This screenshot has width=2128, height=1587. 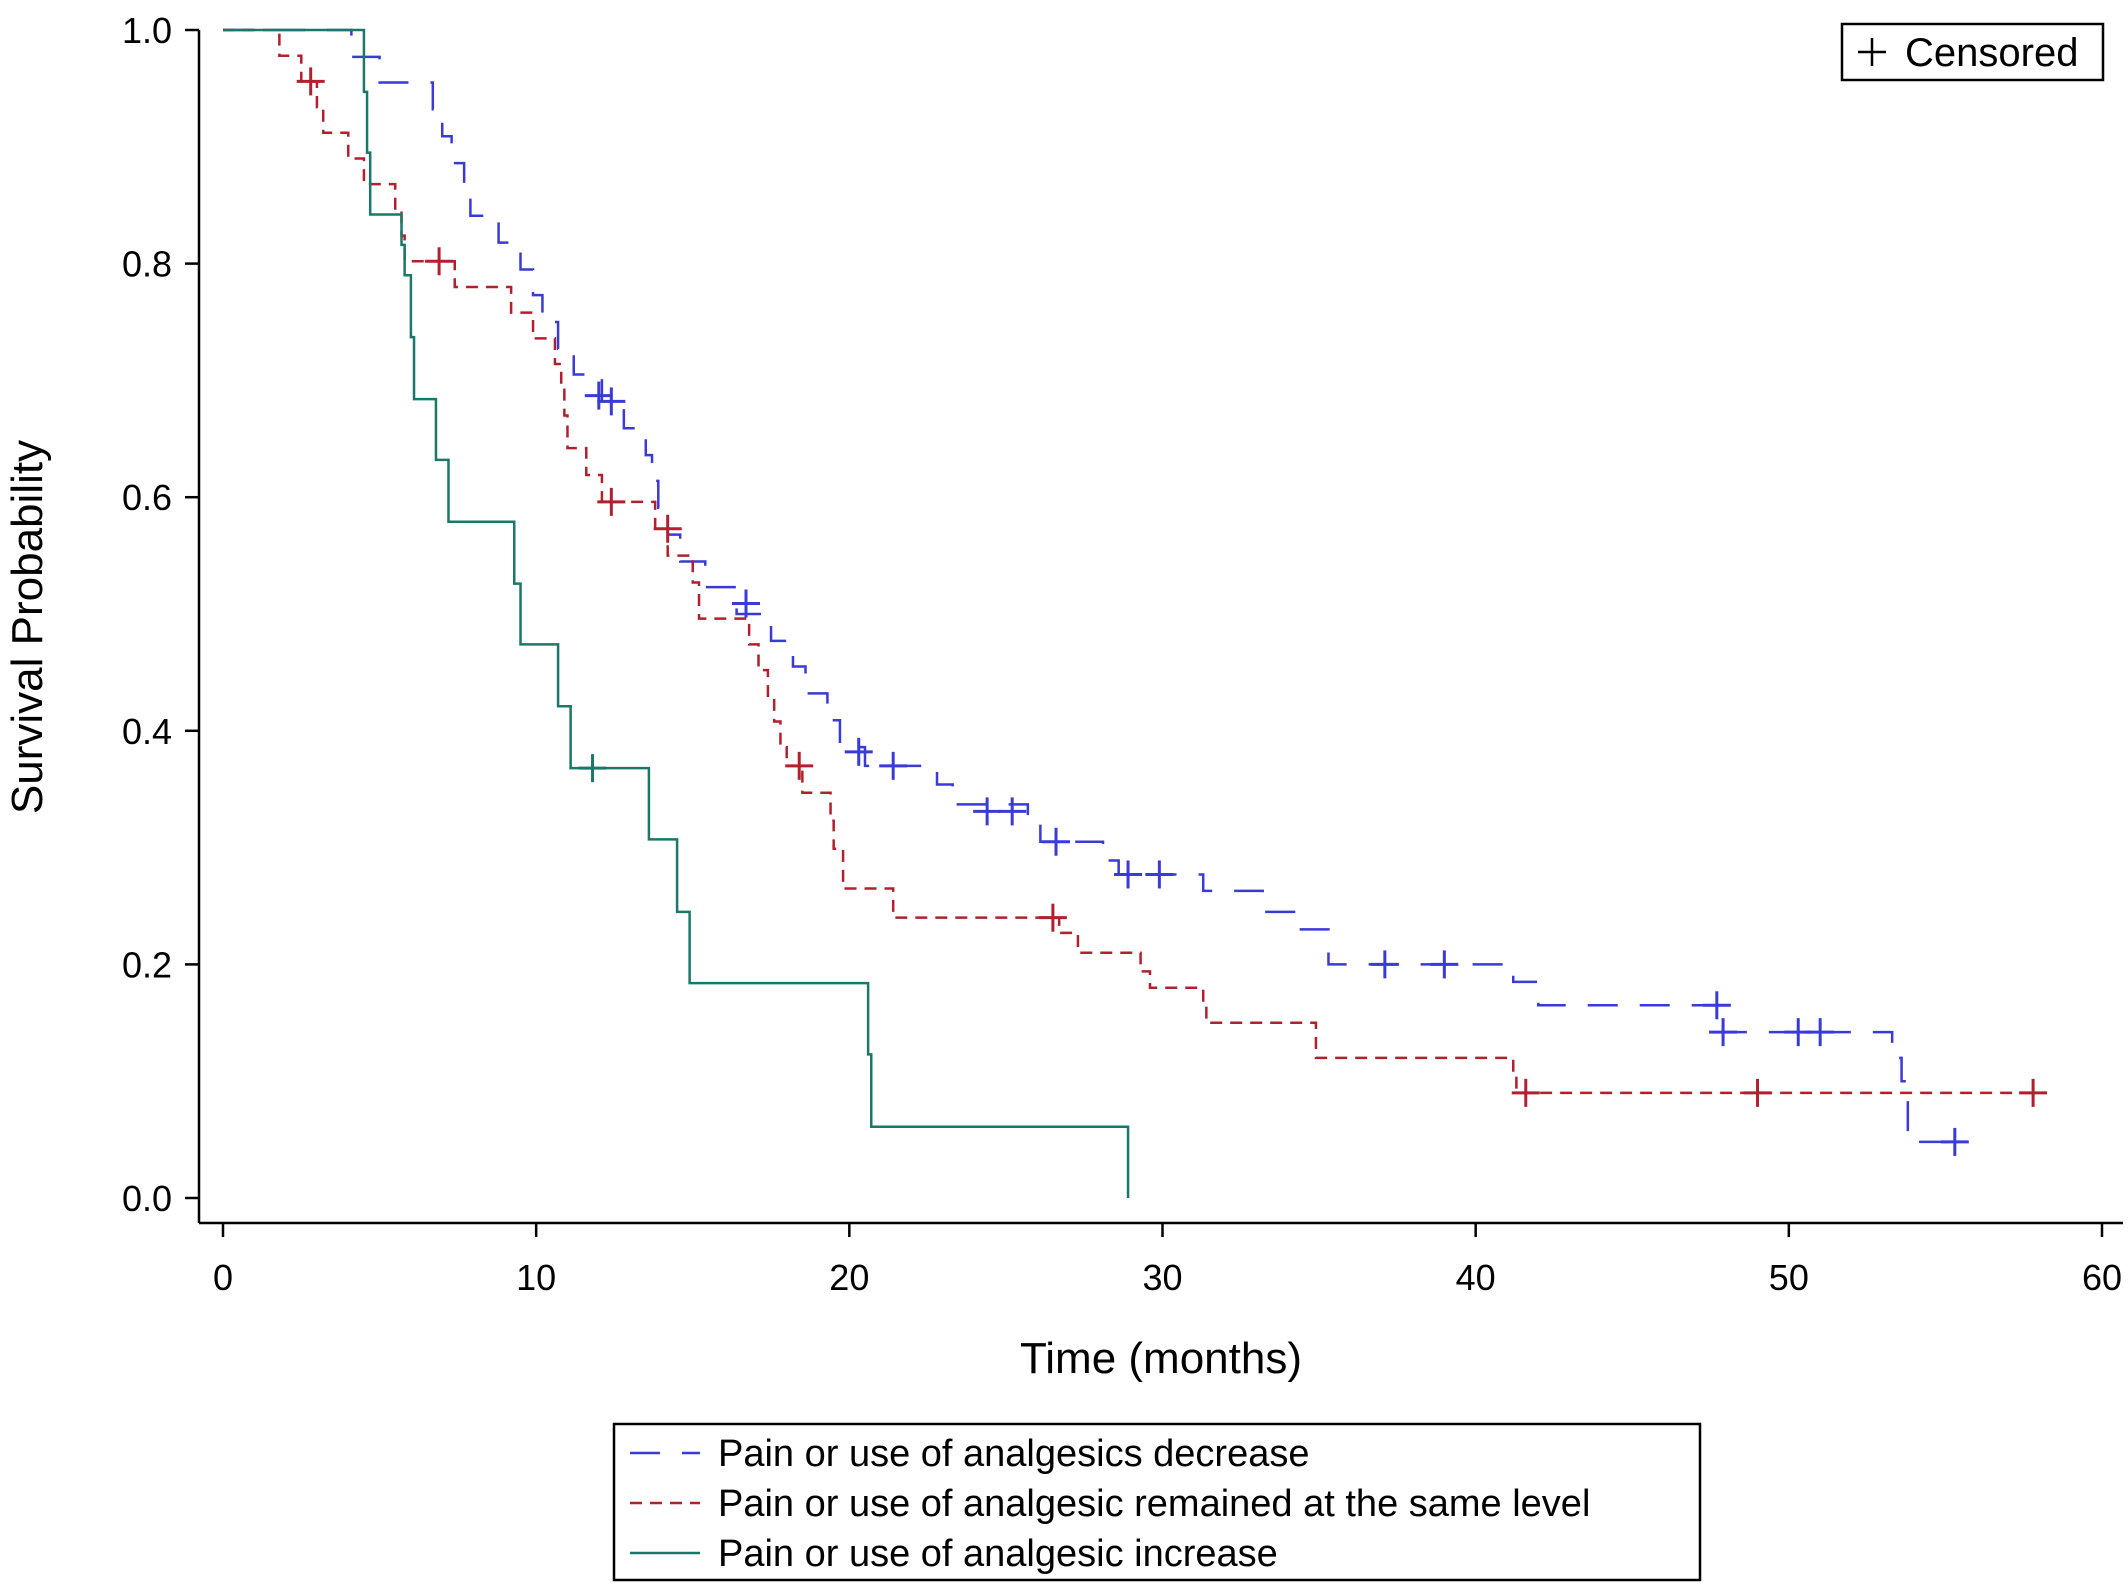 I want to click on y-ticks: 0.0 0.2 0.4 0.6 0.8 1.0, so click(x=160, y=614).